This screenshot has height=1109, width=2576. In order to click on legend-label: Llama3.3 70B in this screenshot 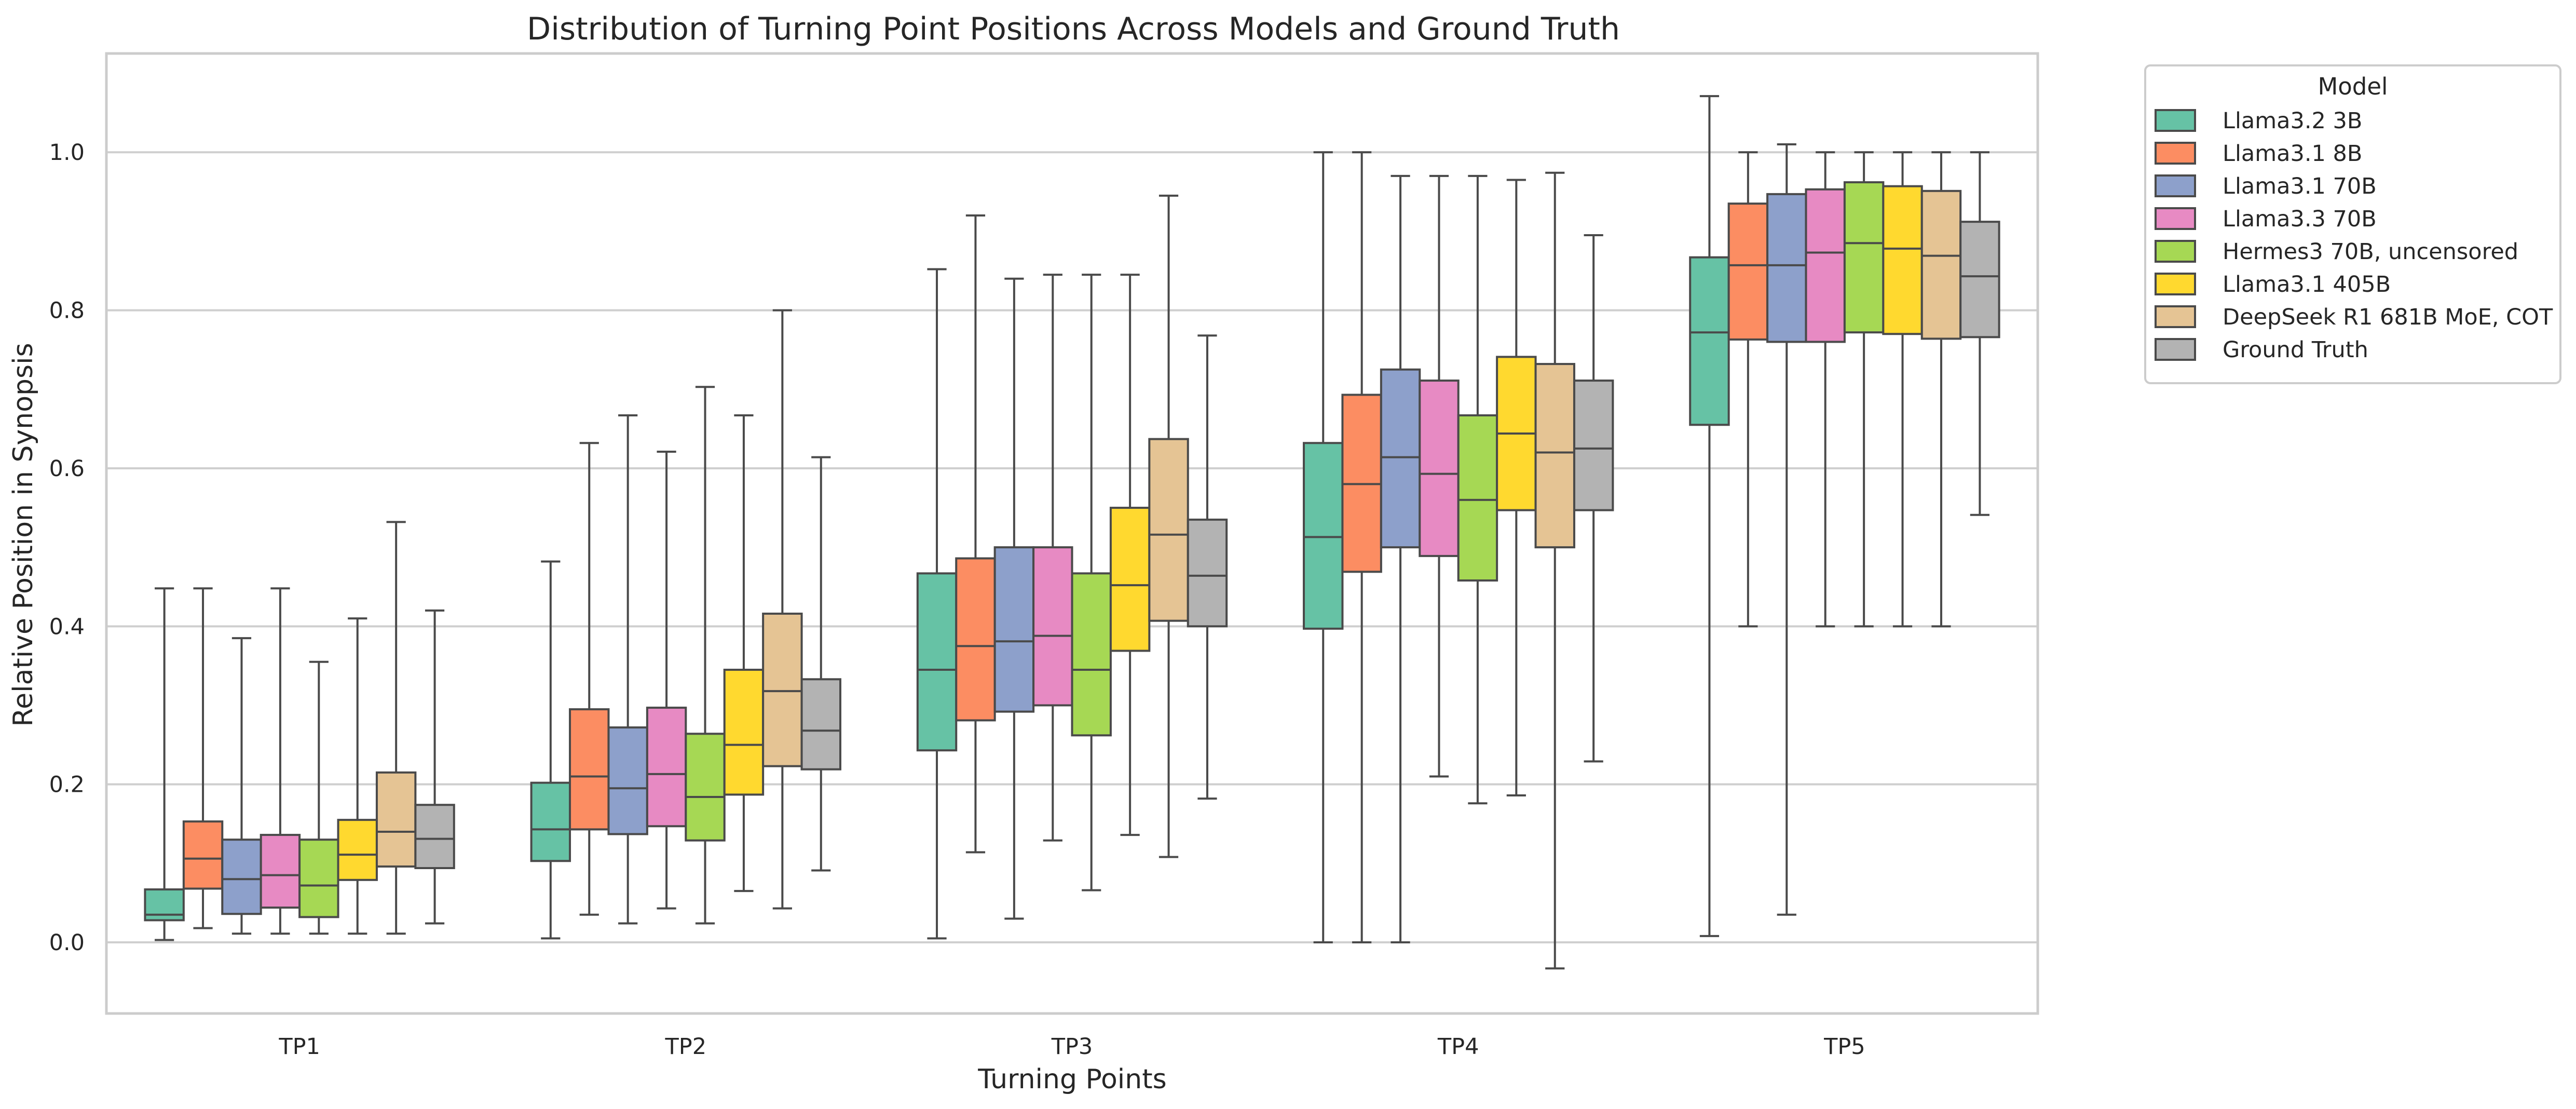, I will do `click(2300, 219)`.